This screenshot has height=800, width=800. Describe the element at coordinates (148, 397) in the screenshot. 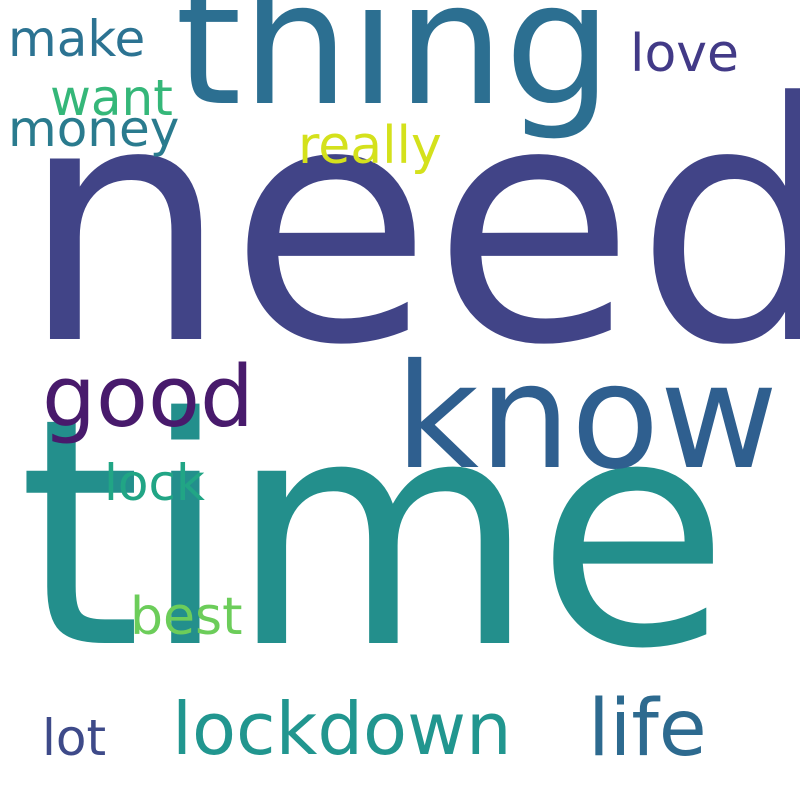

I see `word-good: good` at that location.